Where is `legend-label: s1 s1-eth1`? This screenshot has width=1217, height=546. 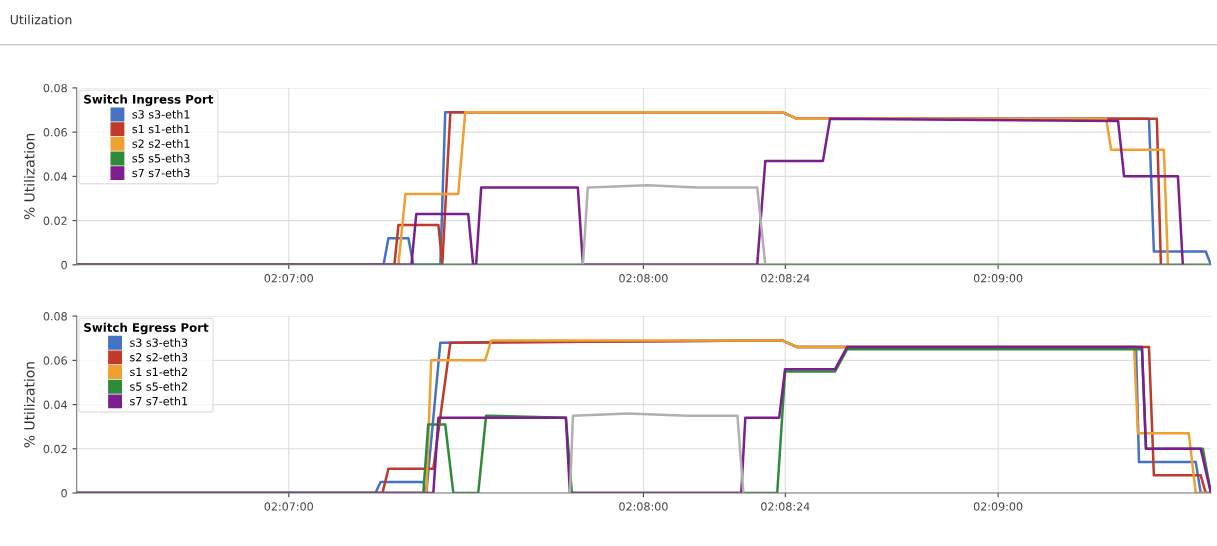 legend-label: s1 s1-eth1 is located at coordinates (161, 129).